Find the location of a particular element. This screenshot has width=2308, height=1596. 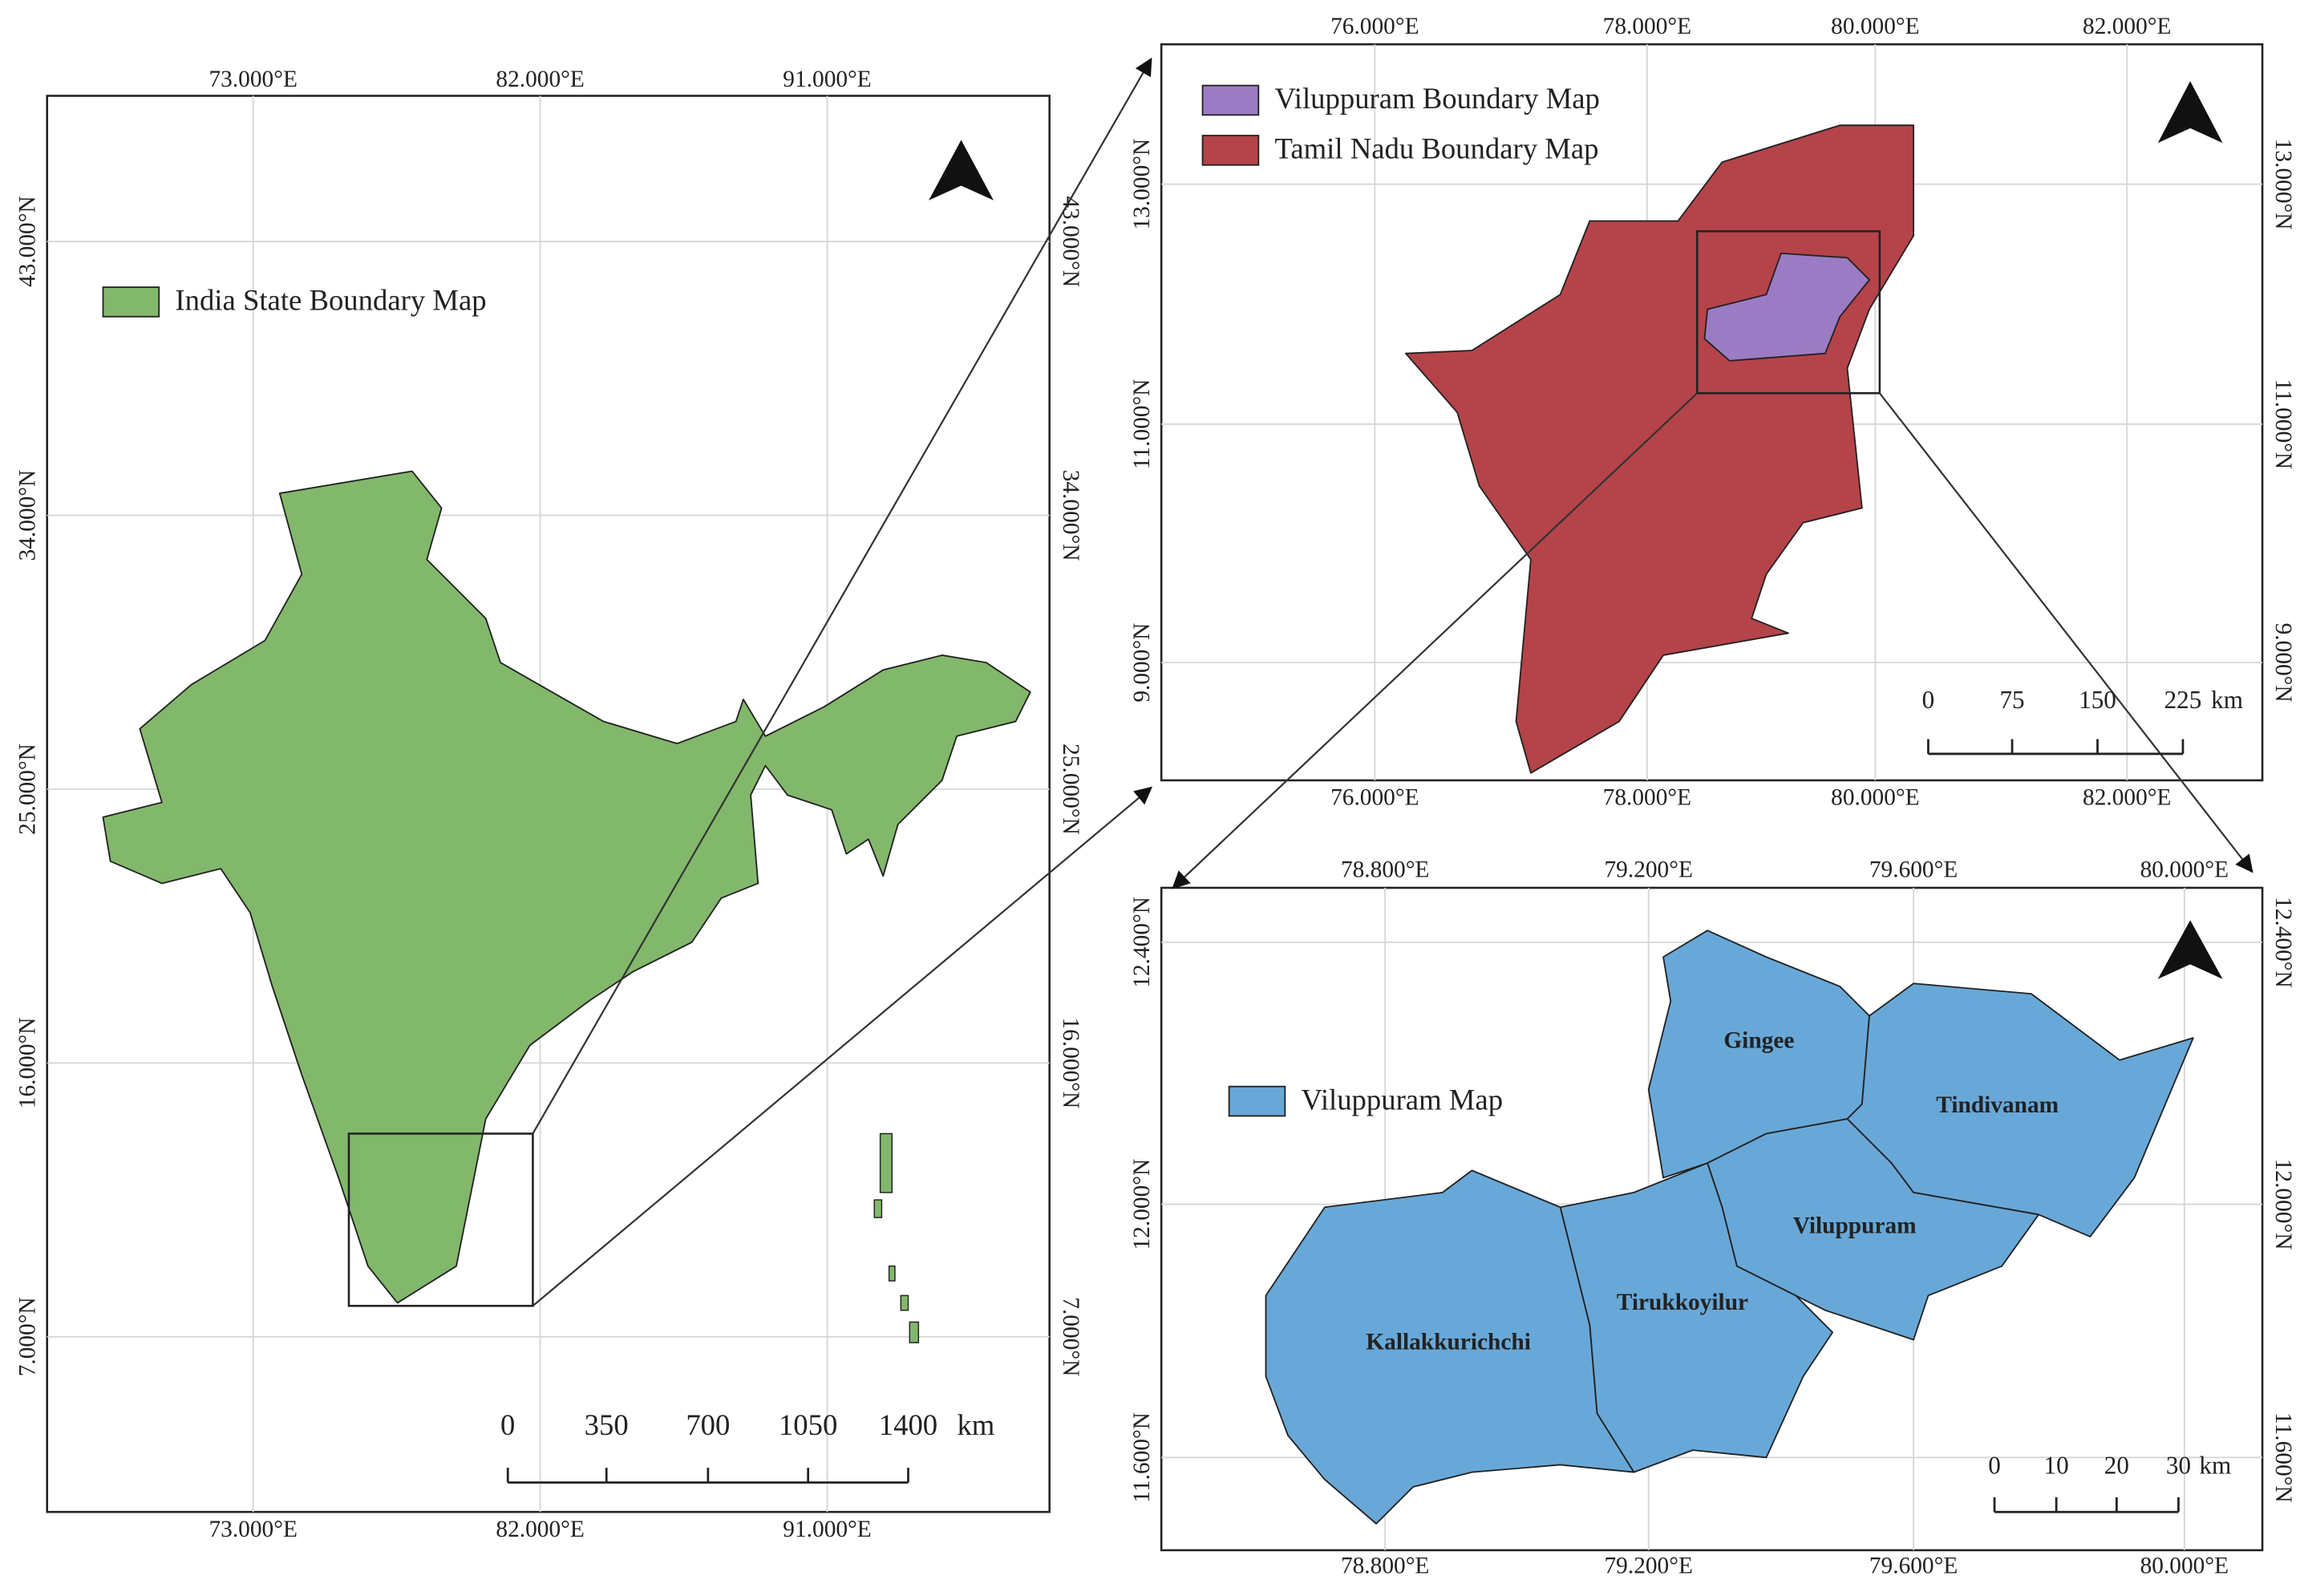

legend-label: Viluppuram Map is located at coordinates (1403, 1099).